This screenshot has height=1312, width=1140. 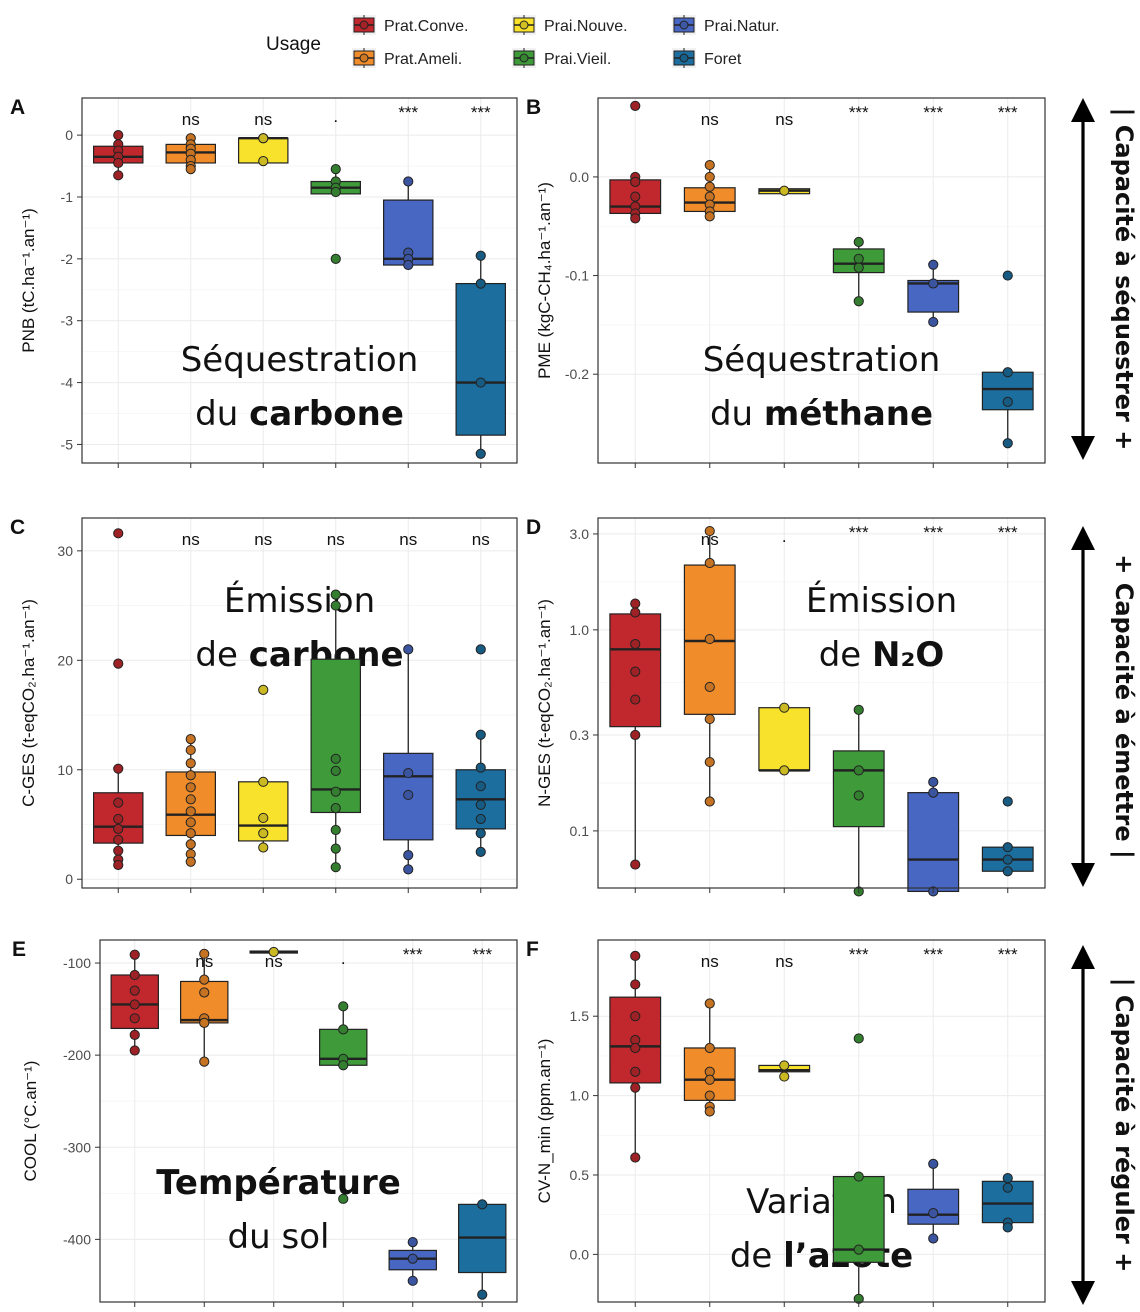 I want to click on annotation-text: du, so click(x=222, y=414).